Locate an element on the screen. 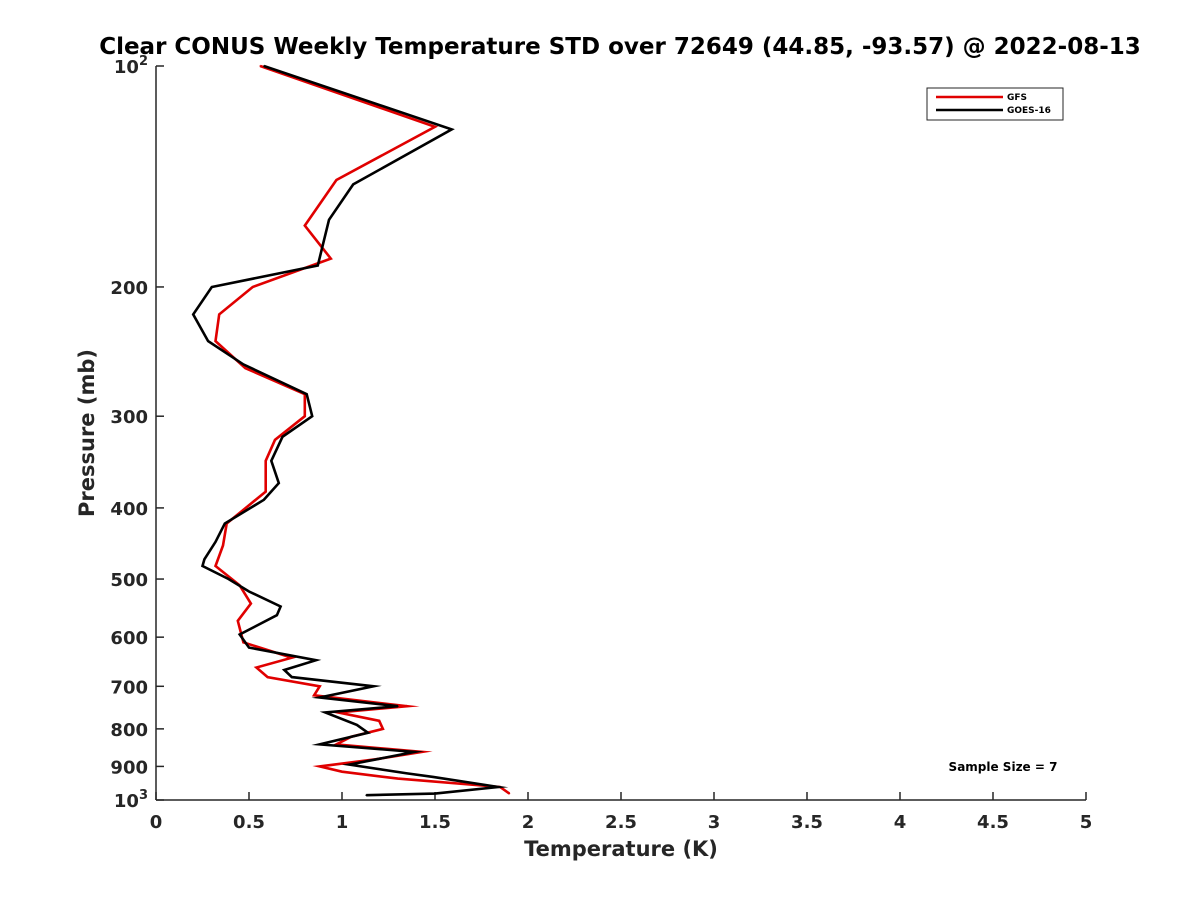 Image resolution: width=1200 pixels, height=900 pixels. y-tick-label: 300 is located at coordinates (129, 417).